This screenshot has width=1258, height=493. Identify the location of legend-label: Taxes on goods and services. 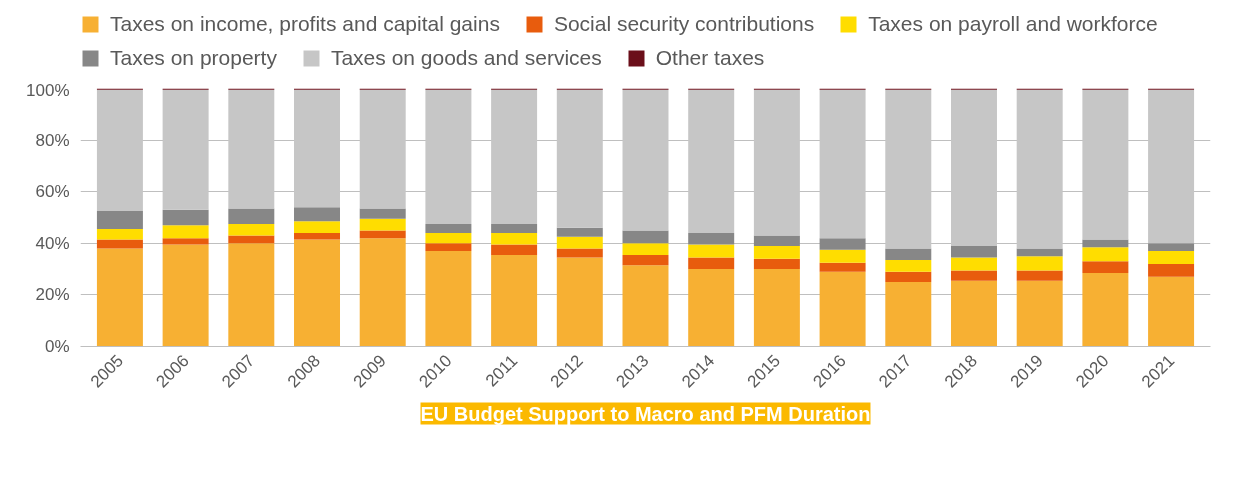
(466, 58).